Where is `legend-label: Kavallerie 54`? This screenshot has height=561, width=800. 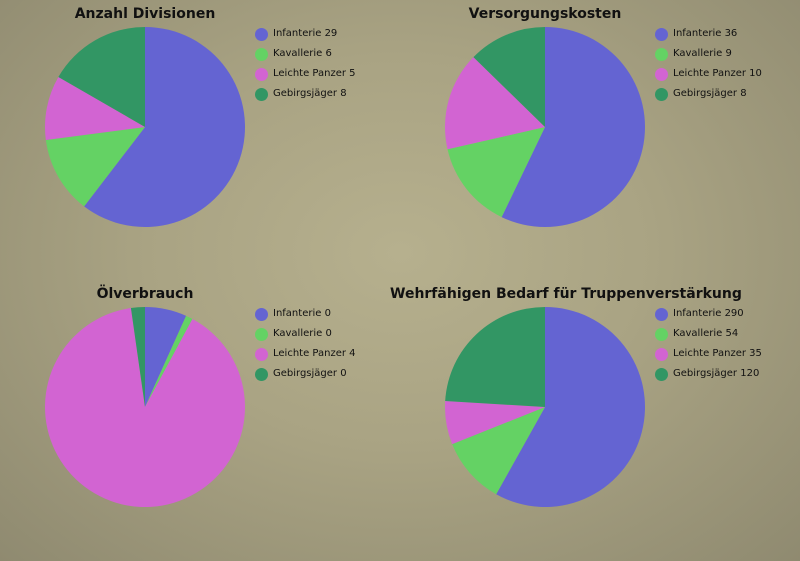
legend-label: Kavallerie 54 is located at coordinates (706, 333).